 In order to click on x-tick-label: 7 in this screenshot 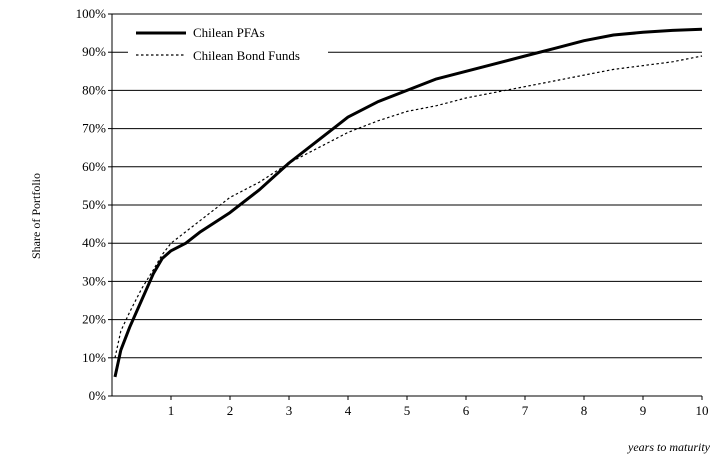, I will do `click(525, 410)`.